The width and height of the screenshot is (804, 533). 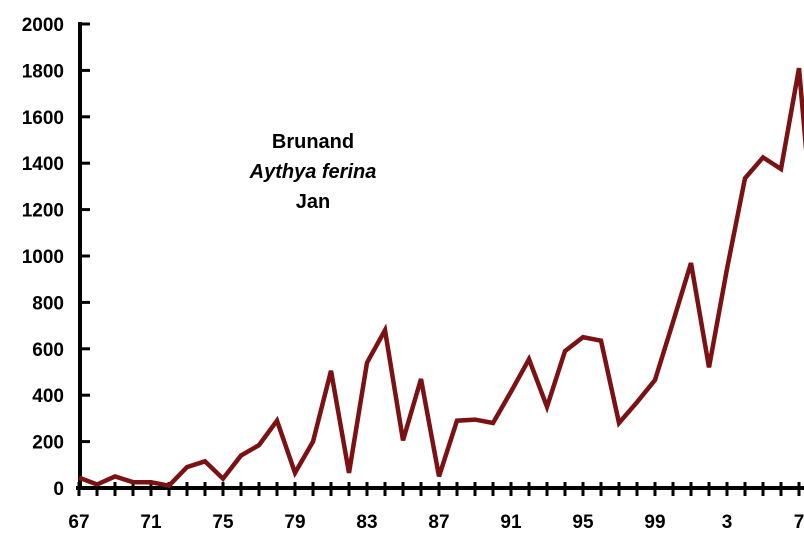 I want to click on x-tick-label: 3, so click(x=727, y=522).